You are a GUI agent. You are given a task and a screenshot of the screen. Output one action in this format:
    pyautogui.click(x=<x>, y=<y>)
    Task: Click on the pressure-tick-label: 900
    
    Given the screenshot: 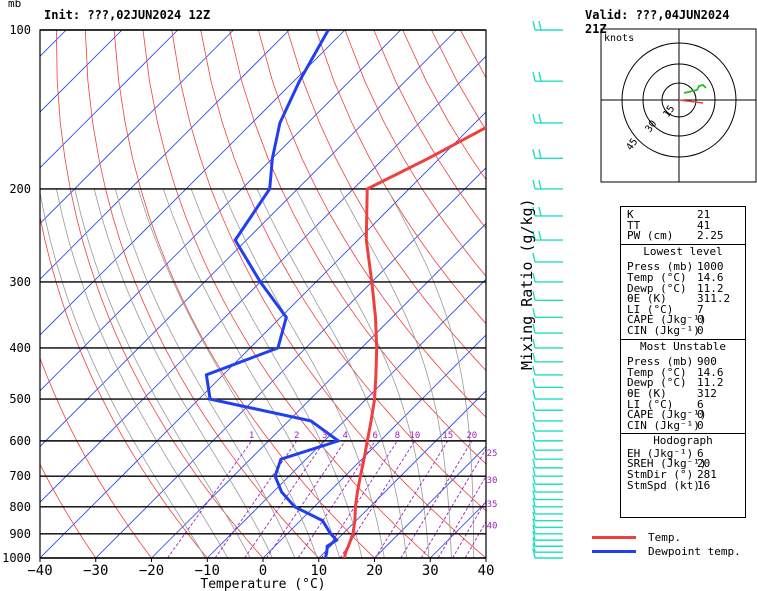 What is the action you would take?
    pyautogui.click(x=20, y=534)
    